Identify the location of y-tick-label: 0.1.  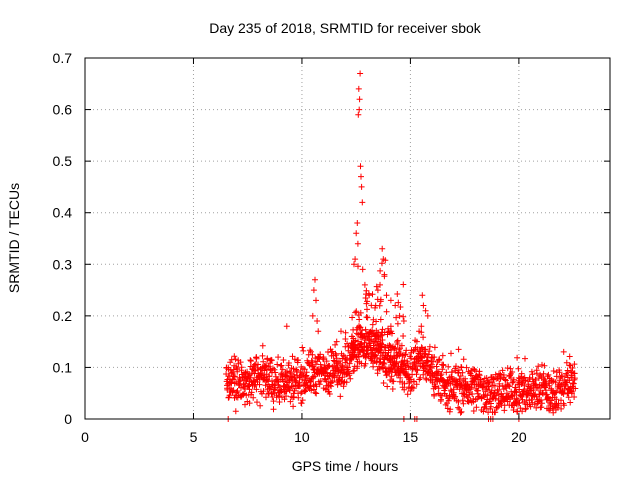
(63, 367).